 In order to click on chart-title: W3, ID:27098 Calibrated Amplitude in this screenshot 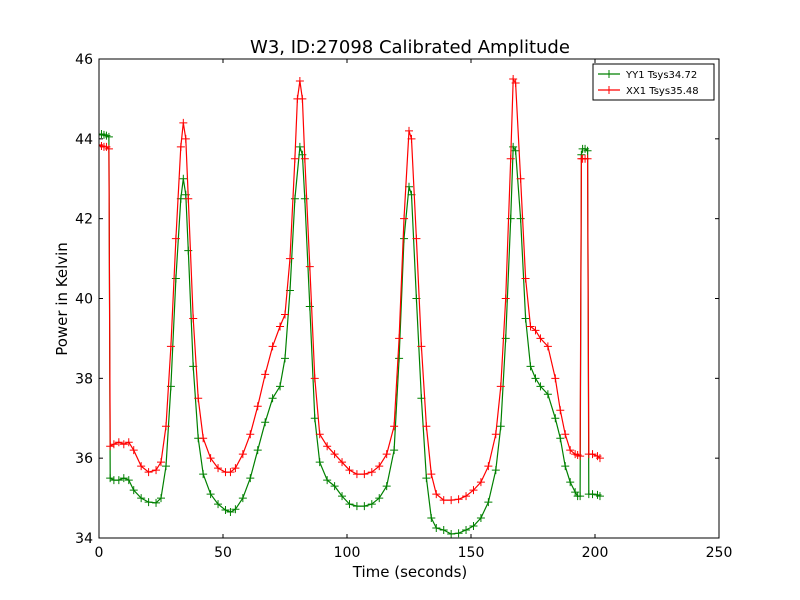, I will do `click(410, 47)`.